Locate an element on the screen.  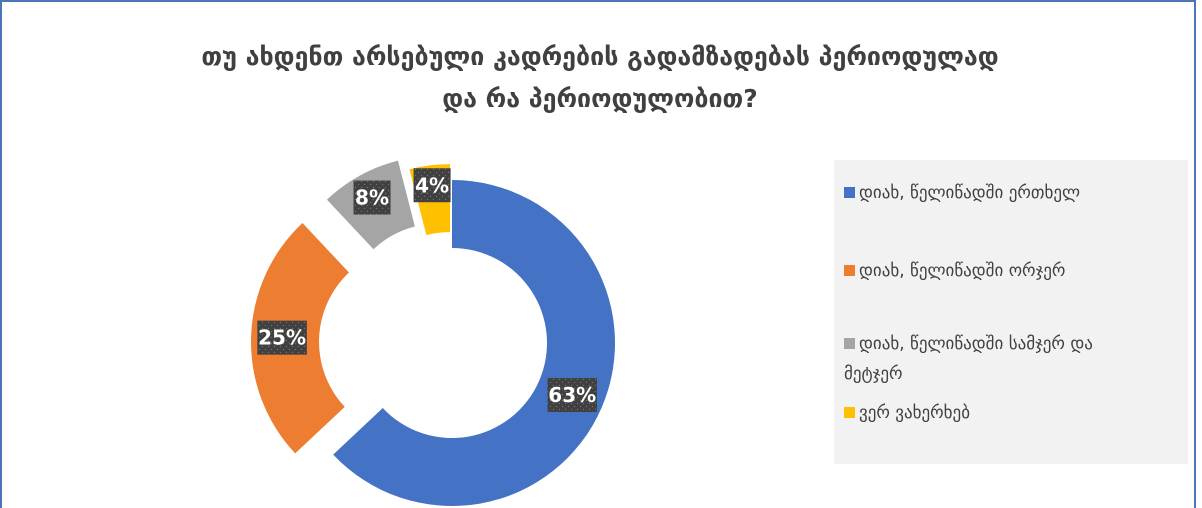
data-label-2: 25% is located at coordinates (282, 337).